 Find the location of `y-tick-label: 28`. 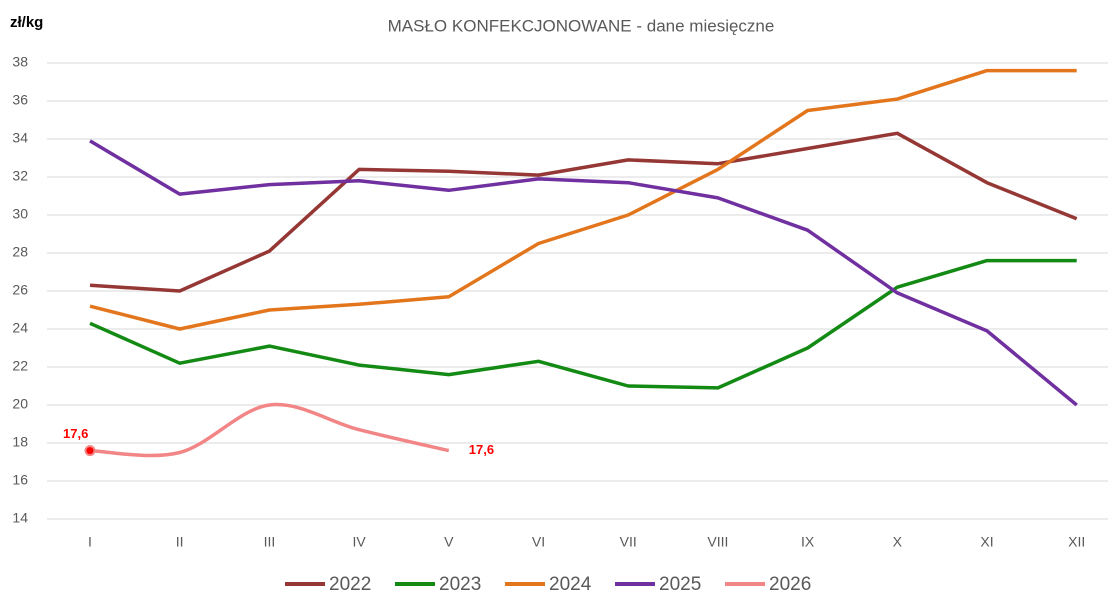

y-tick-label: 28 is located at coordinates (20, 252).